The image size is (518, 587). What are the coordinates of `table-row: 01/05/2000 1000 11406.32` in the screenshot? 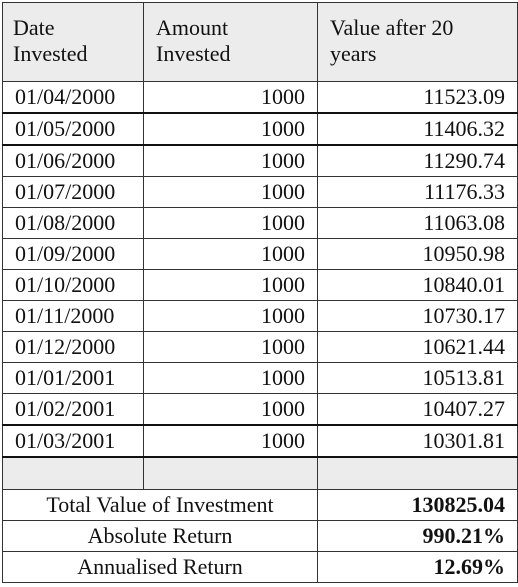 It's located at (260, 129).